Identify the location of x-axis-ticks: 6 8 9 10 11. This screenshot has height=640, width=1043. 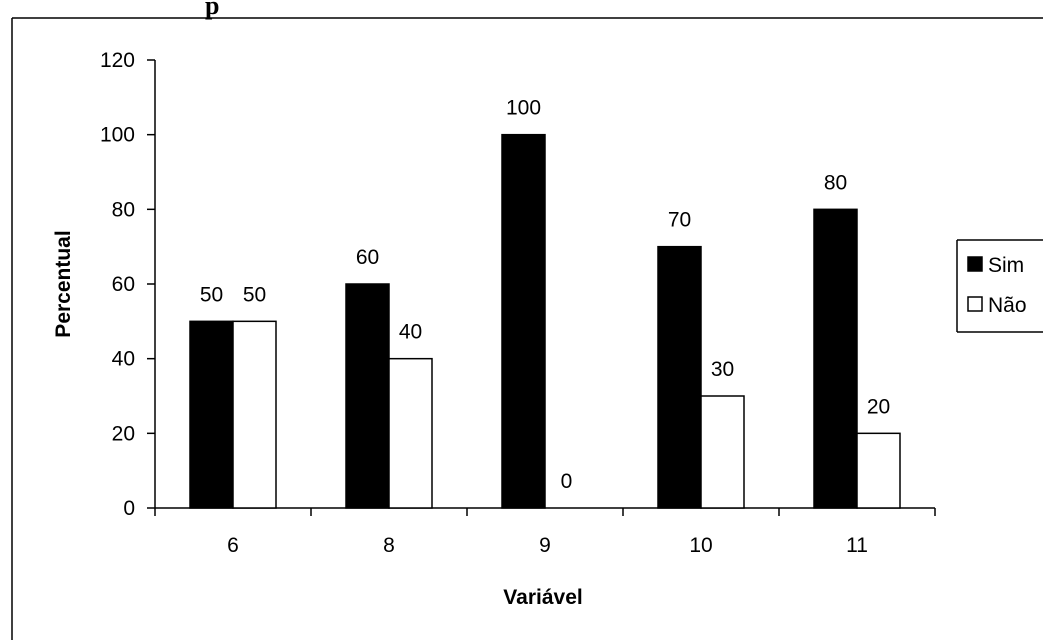
(545, 532).